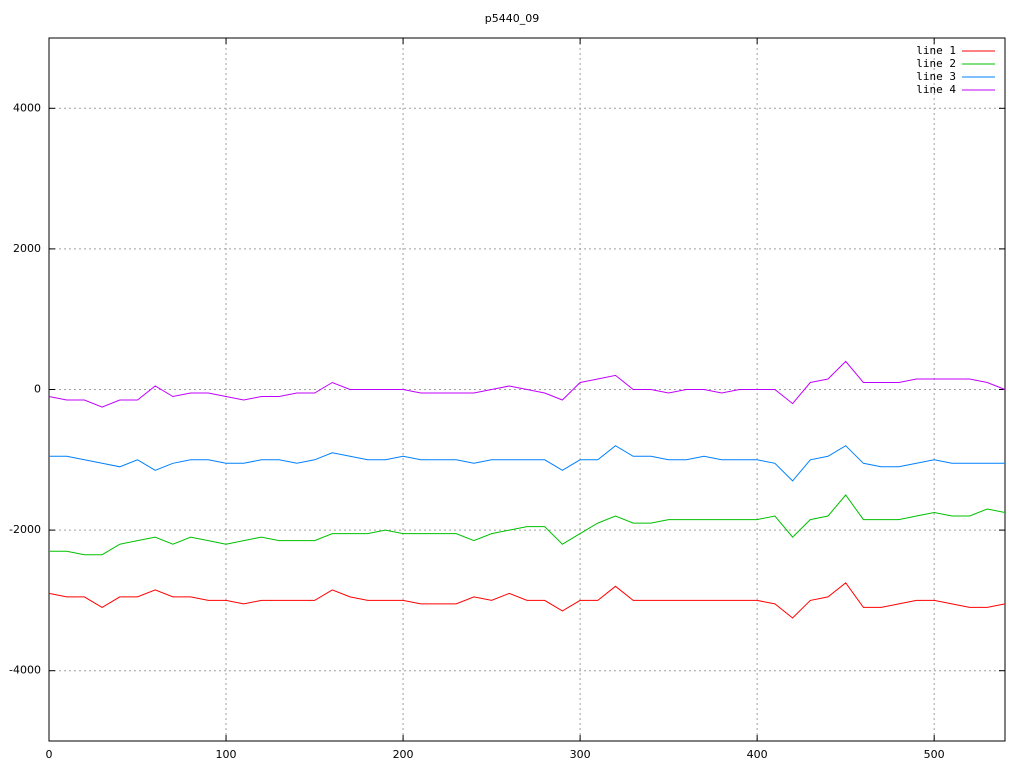  Describe the element at coordinates (27, 107) in the screenshot. I see `y-tick-label: 4000` at that location.